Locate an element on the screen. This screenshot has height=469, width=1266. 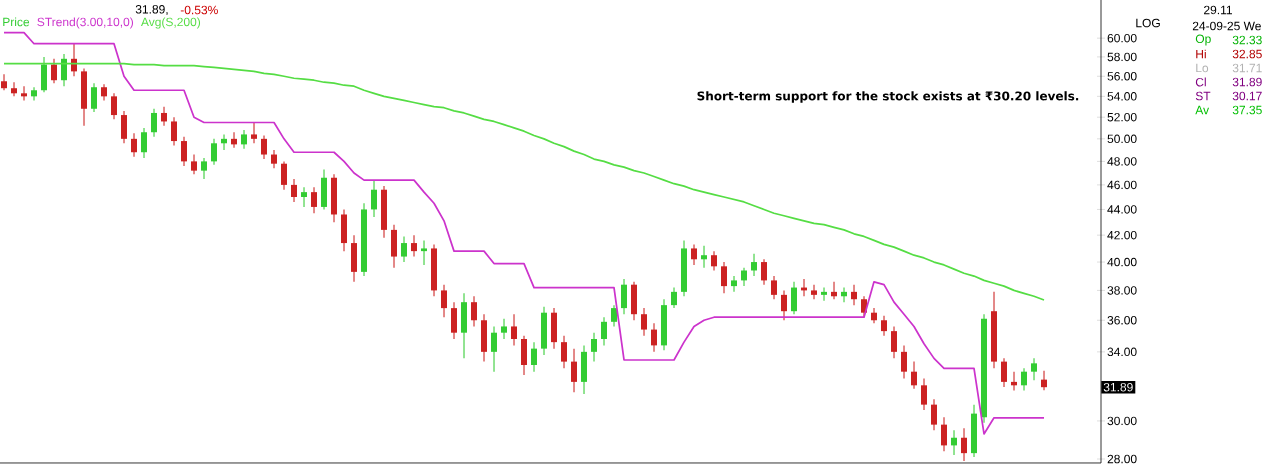
text: Av is located at coordinates (1202, 110).